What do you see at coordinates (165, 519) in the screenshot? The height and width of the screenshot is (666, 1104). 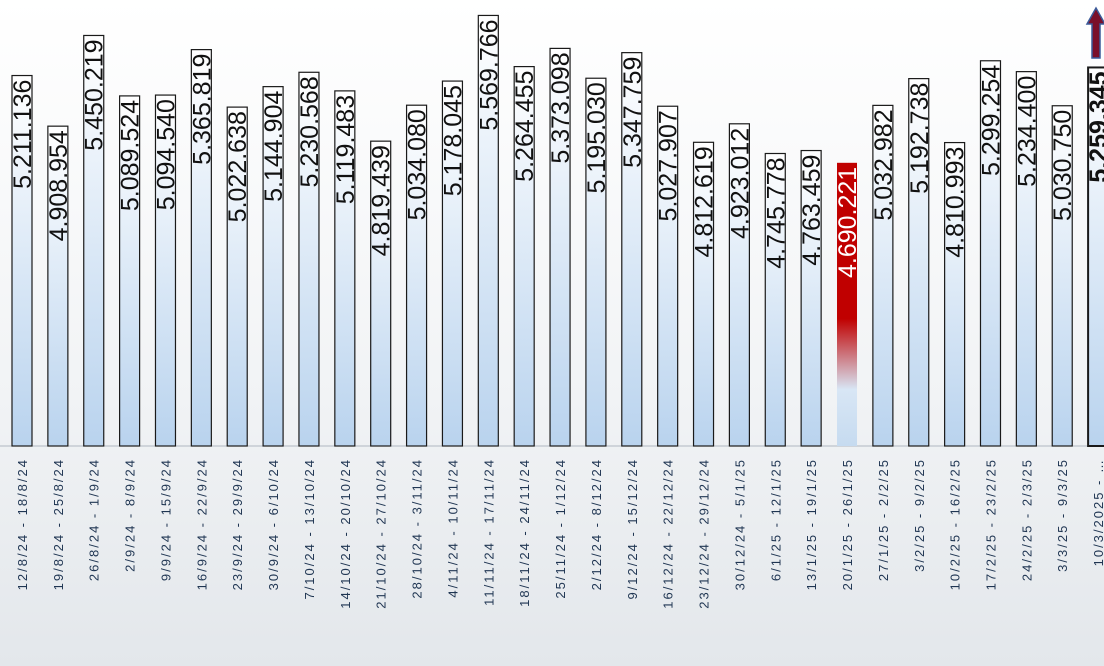 I see `x-tick-label: 9/9/24 - 15/9/24` at bounding box center [165, 519].